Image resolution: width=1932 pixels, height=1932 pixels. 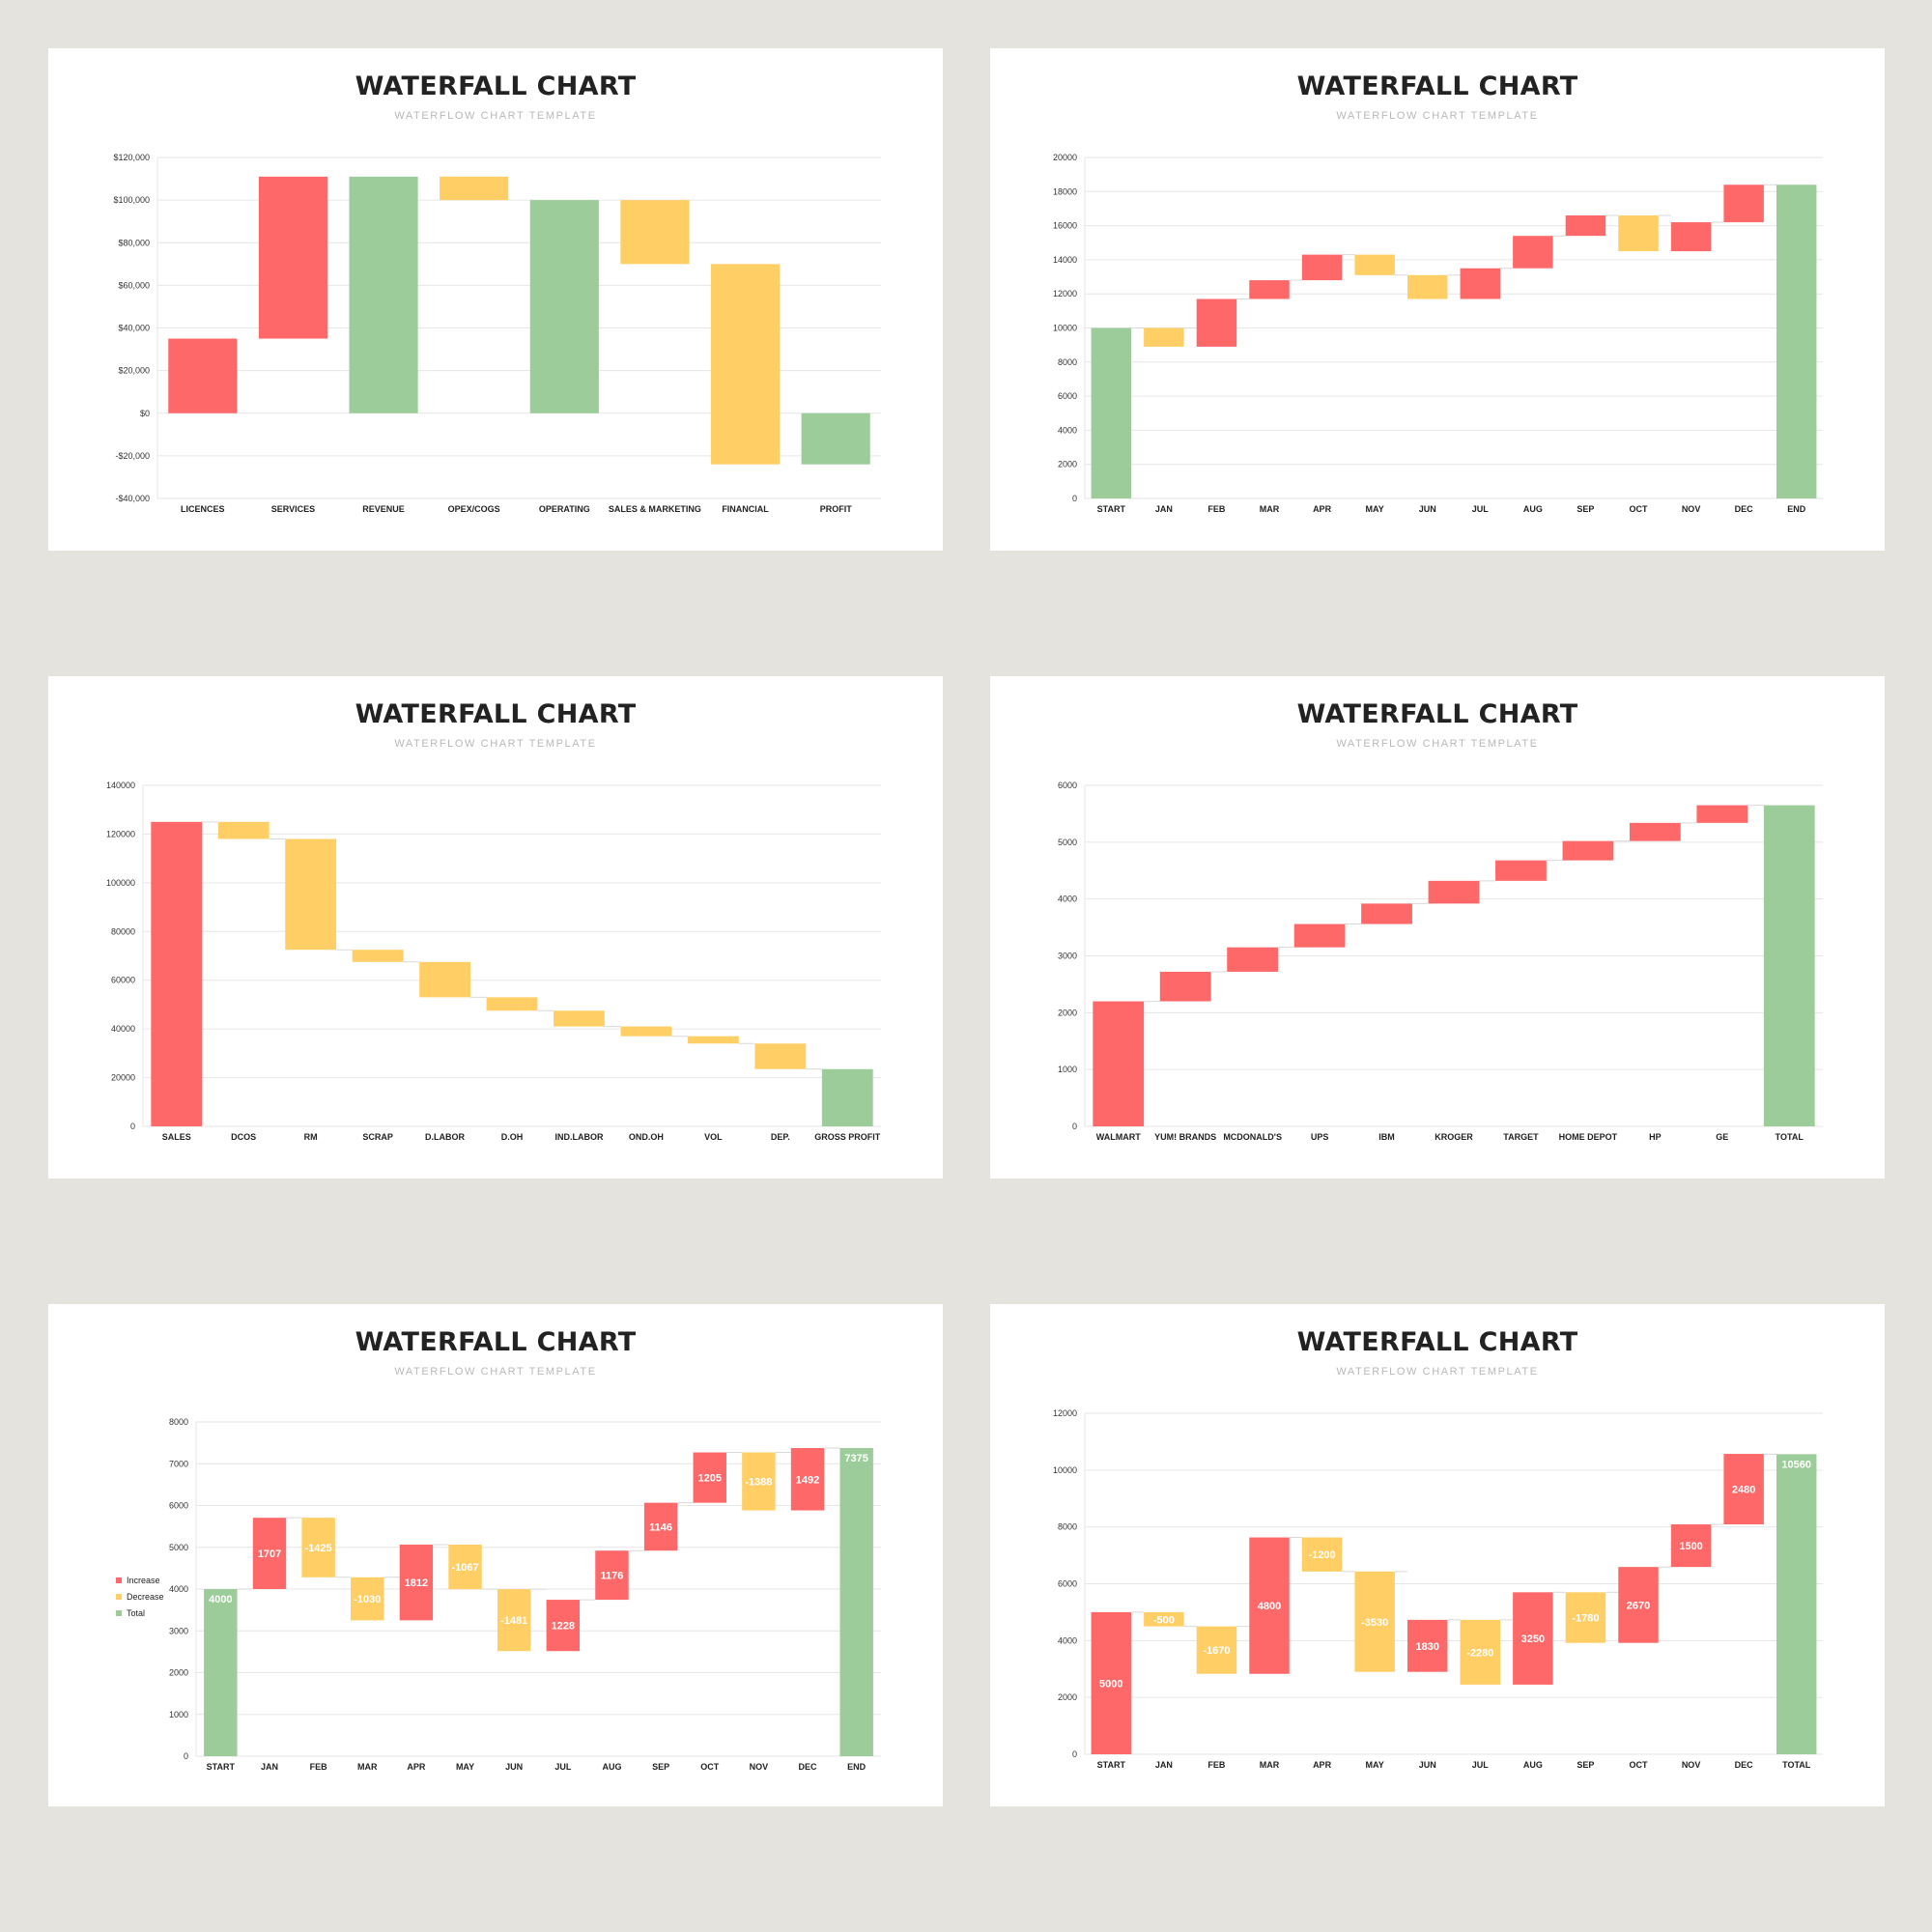 I want to click on data-label: 1830, so click(x=1426, y=1647).